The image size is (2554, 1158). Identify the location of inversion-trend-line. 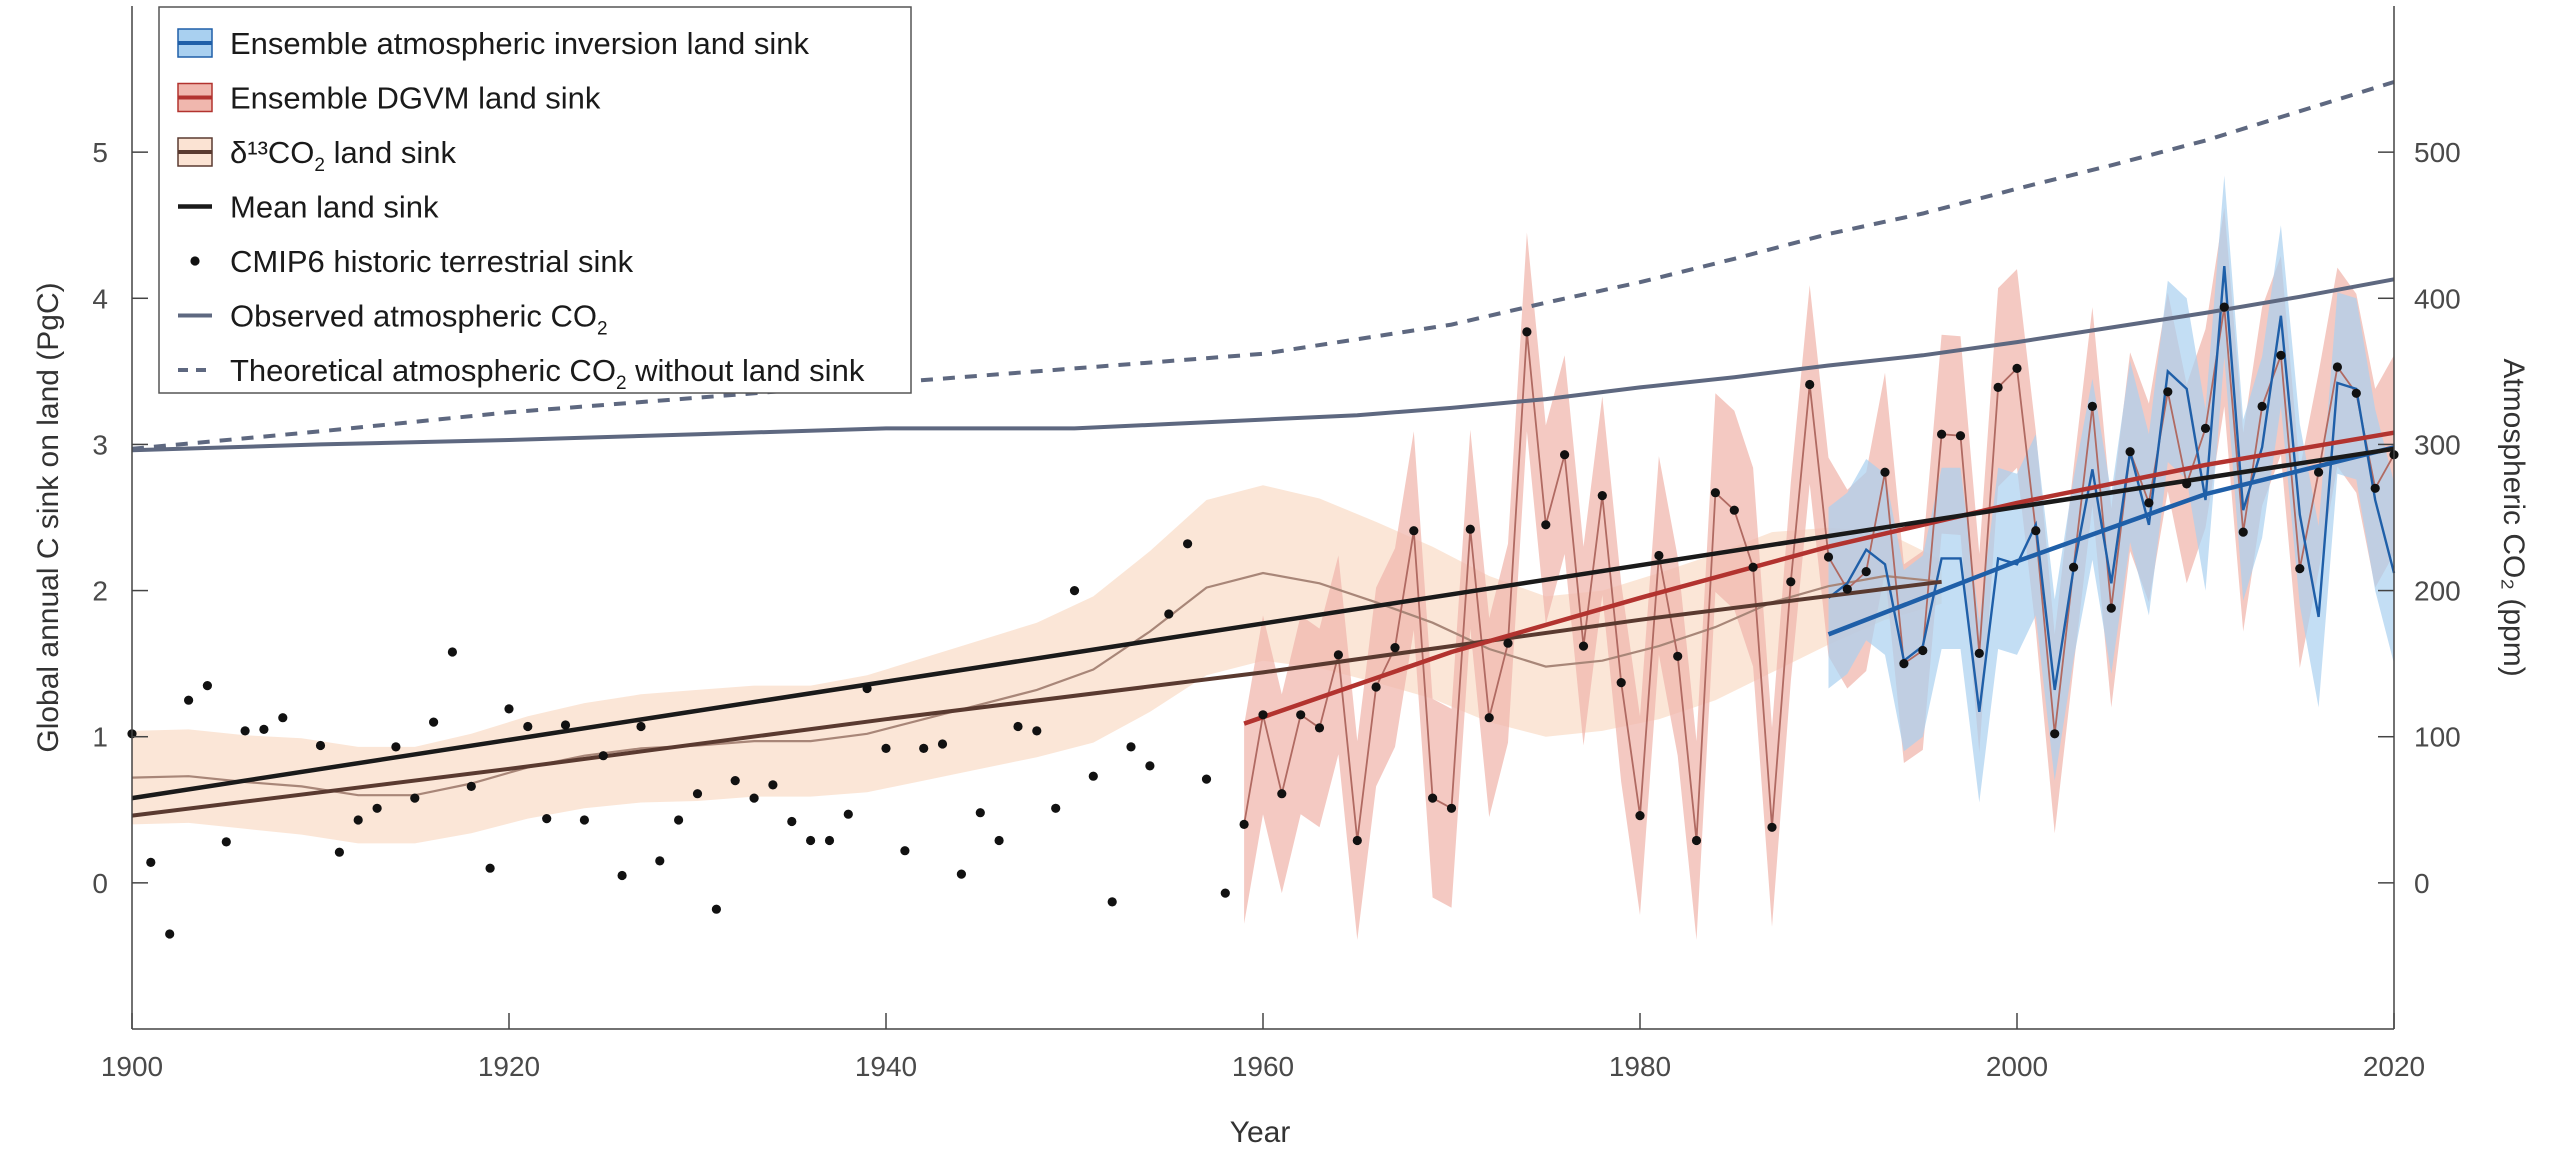
(2111, 541).